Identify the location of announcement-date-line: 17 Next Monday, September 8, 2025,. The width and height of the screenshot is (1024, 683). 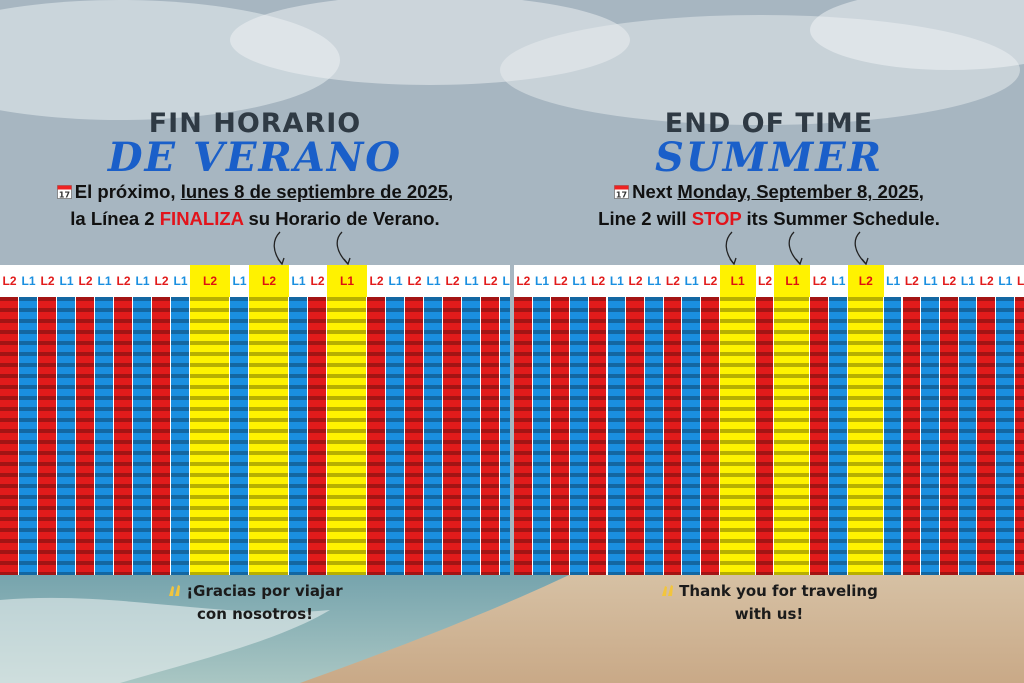
(769, 192).